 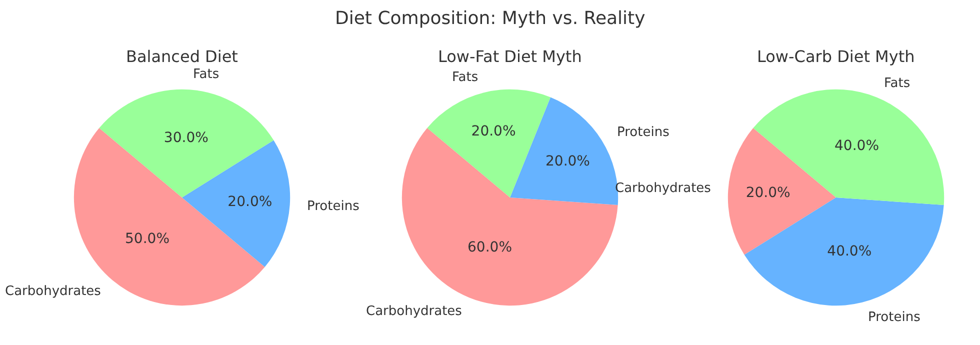 I want to click on data-label: 60.0%, so click(x=490, y=248).